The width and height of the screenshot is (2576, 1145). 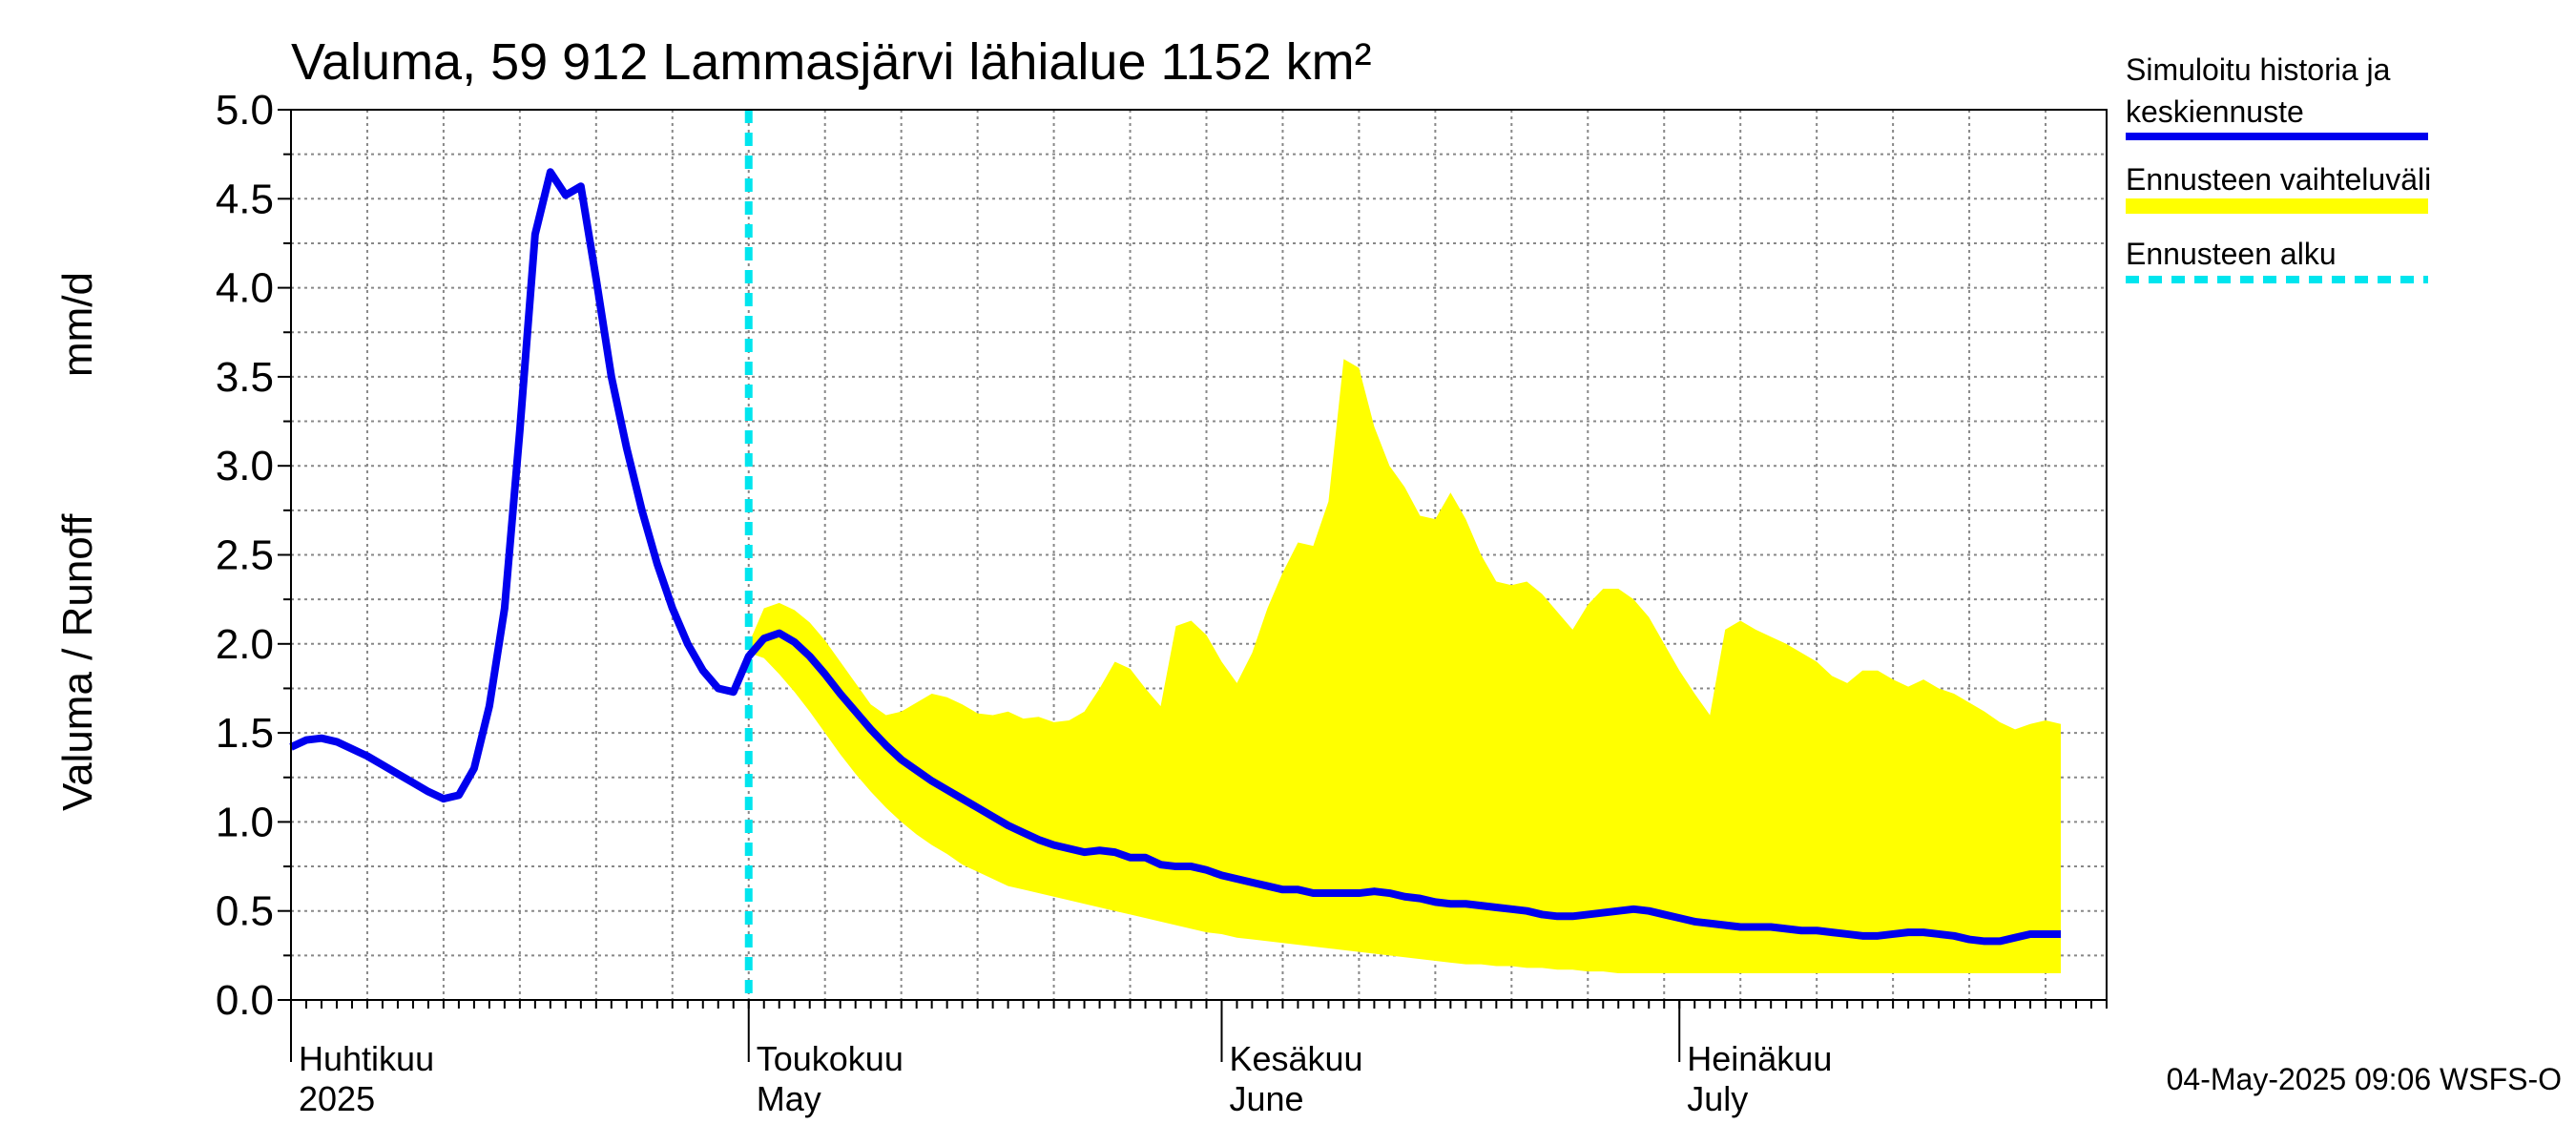 I want to click on y-tick-label: 1.5, so click(x=245, y=734).